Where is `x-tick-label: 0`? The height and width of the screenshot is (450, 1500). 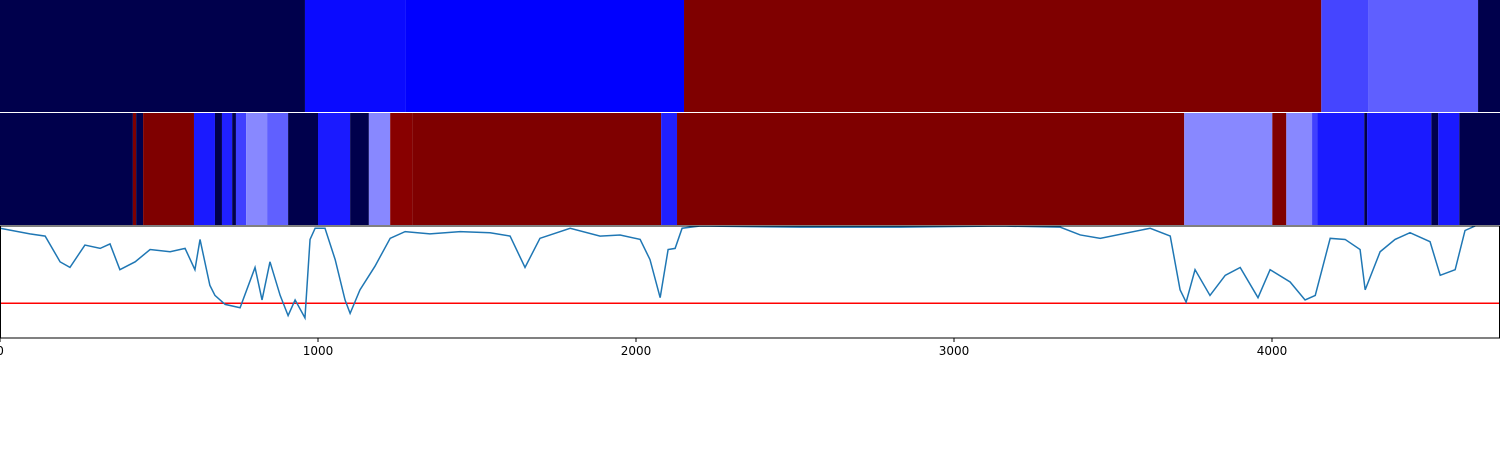
x-tick-label: 0 is located at coordinates (2, 351).